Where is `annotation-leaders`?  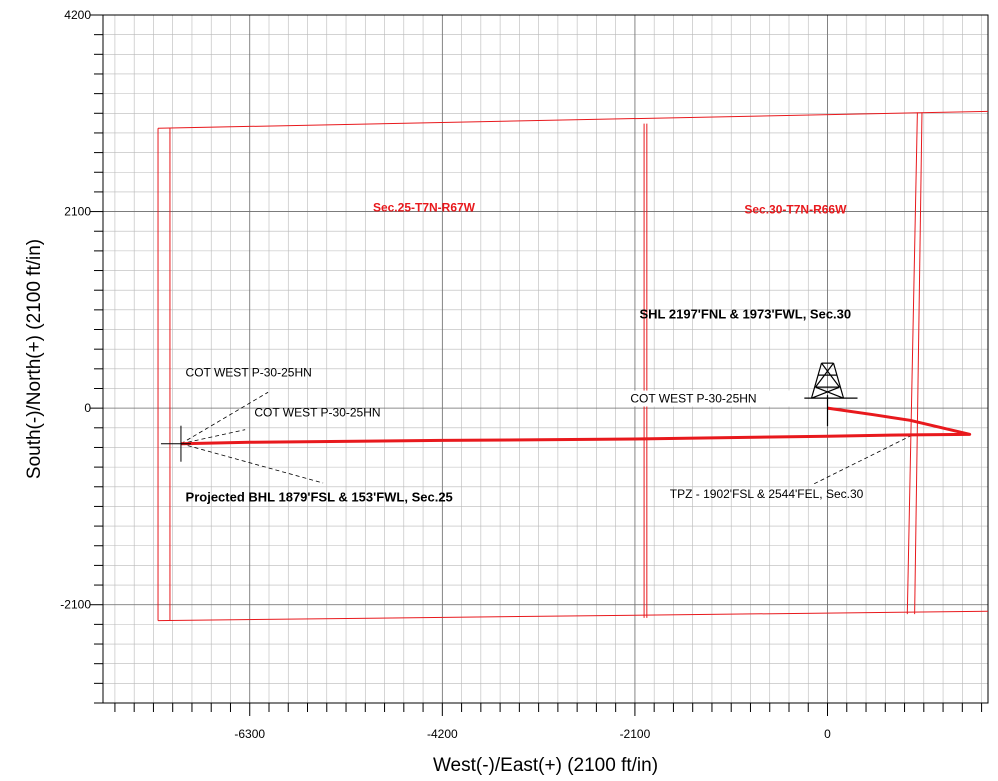
annotation-leaders is located at coordinates (546, 438).